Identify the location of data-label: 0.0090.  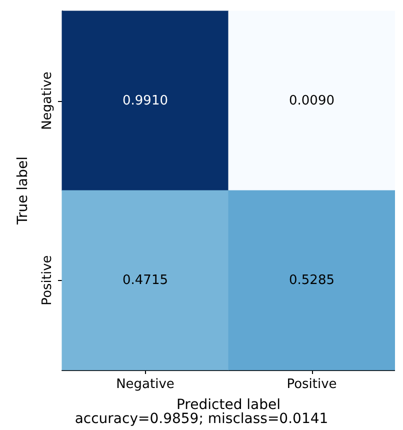
(311, 100).